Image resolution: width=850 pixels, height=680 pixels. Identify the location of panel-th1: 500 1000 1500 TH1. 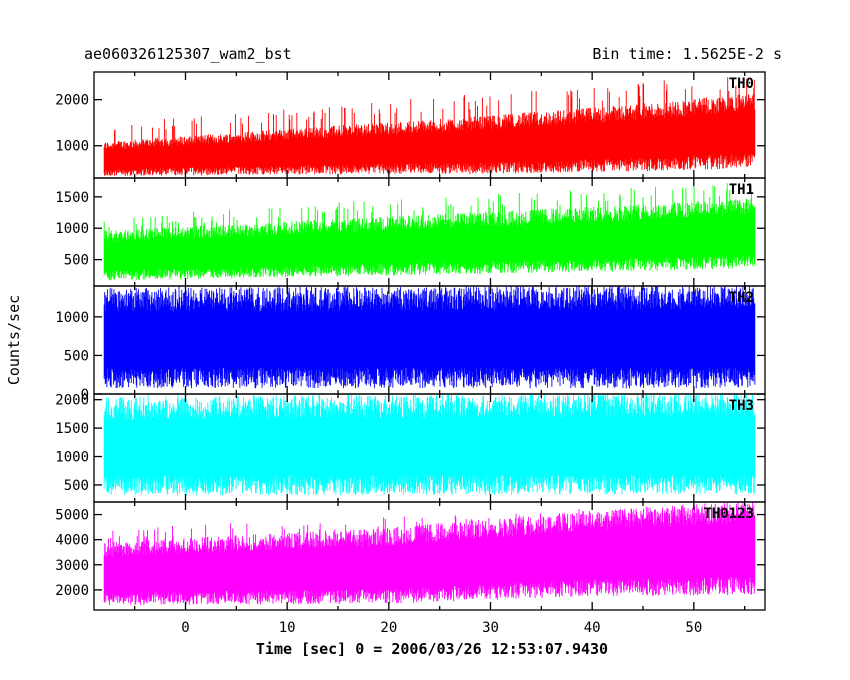
(410, 232).